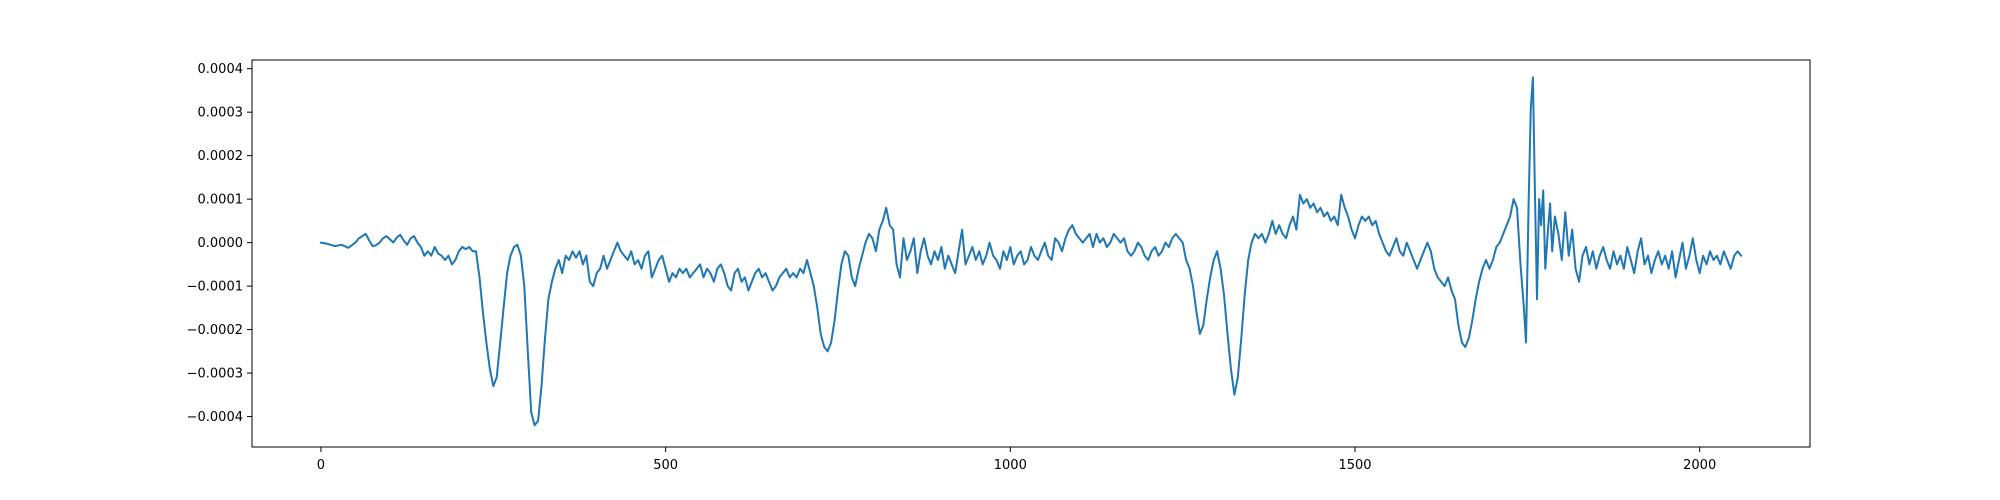 The height and width of the screenshot is (500, 2000). What do you see at coordinates (1699, 465) in the screenshot?
I see `x-tick-label: 2000` at bounding box center [1699, 465].